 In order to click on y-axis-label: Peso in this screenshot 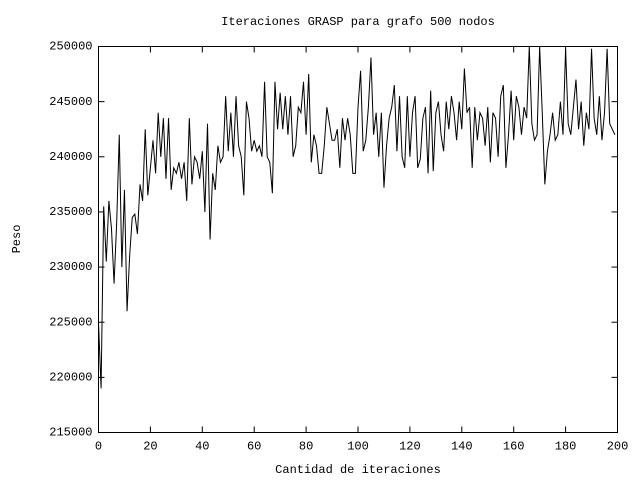, I will do `click(17, 239)`.